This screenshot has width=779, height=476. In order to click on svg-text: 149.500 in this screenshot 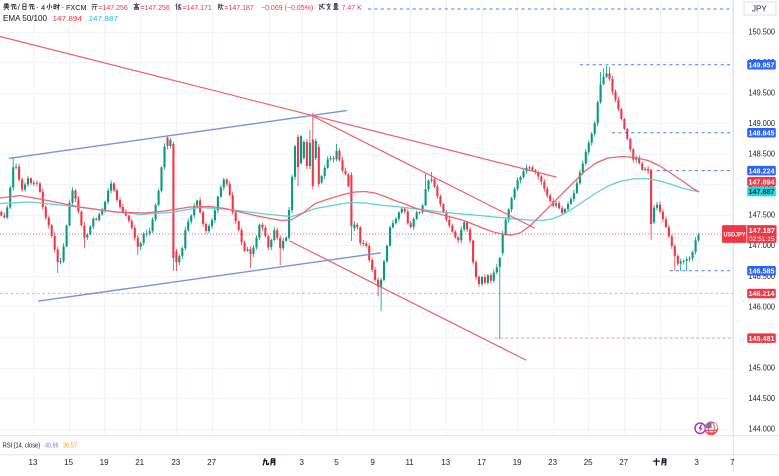, I will do `click(762, 93)`.